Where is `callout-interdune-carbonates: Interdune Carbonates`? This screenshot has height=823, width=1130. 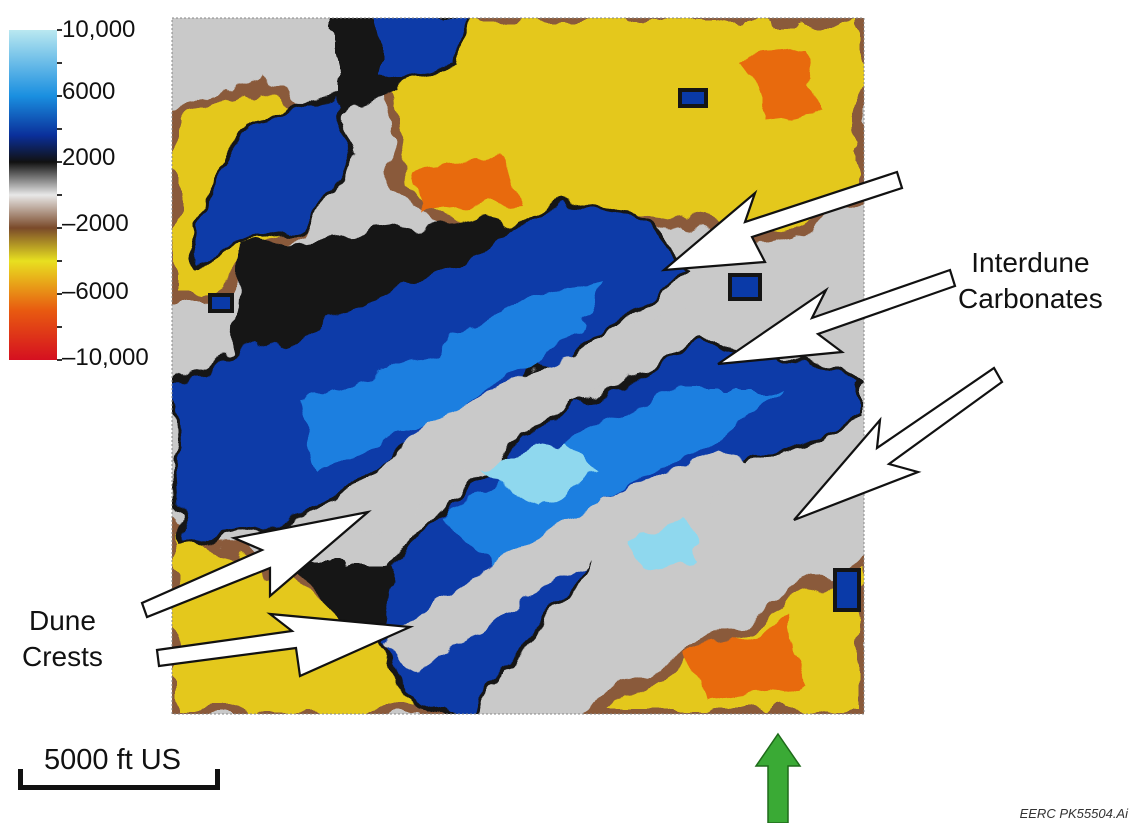 callout-interdune-carbonates: Interdune Carbonates is located at coordinates (1030, 281).